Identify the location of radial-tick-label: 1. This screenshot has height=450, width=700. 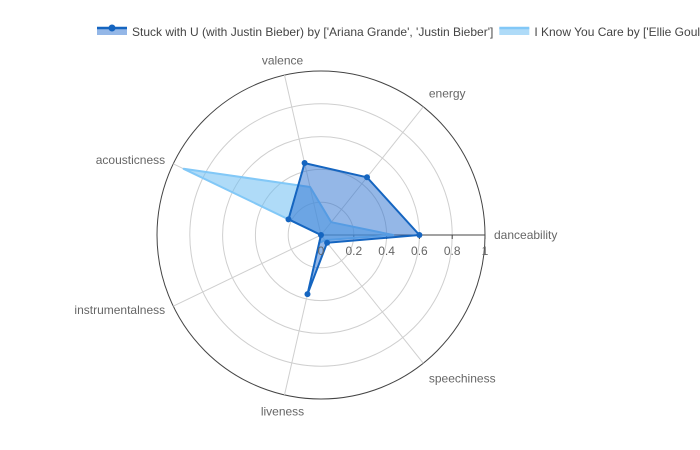
(485, 251).